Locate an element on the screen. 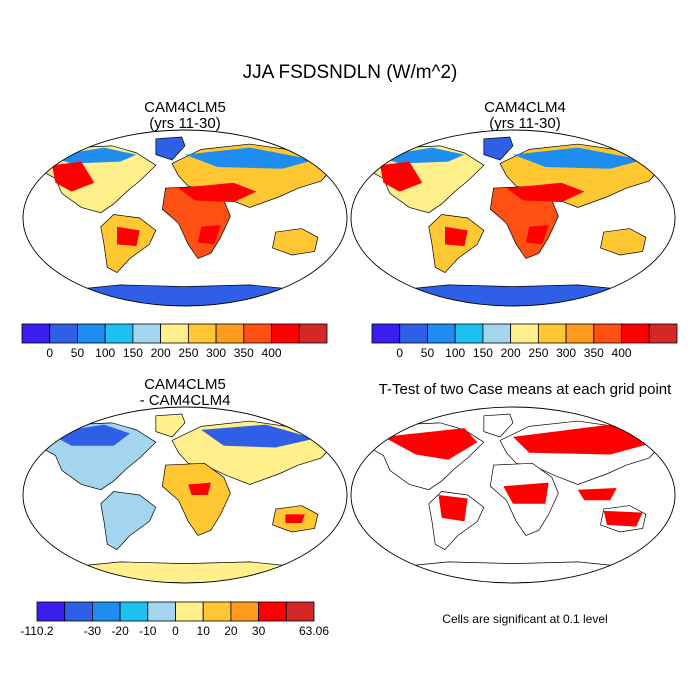 This screenshot has width=700, height=700. colorbar-label: 50 is located at coordinates (428, 353).